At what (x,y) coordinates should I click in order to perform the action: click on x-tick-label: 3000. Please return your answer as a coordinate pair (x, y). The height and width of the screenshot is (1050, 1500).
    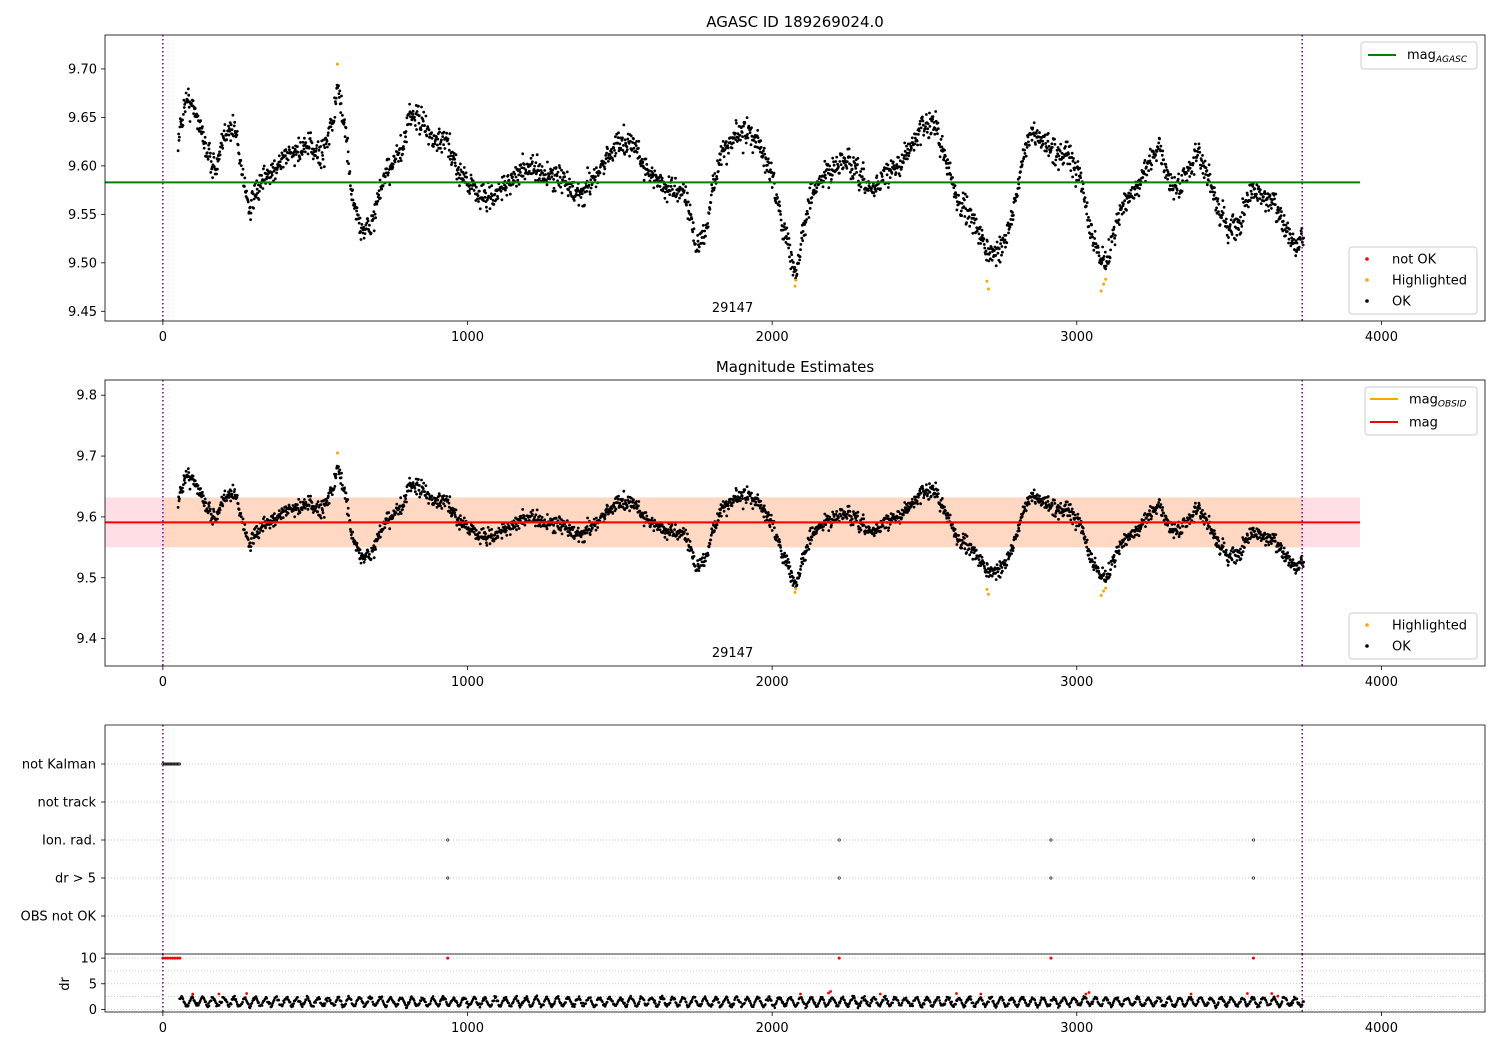
    Looking at the image, I should click on (1076, 337).